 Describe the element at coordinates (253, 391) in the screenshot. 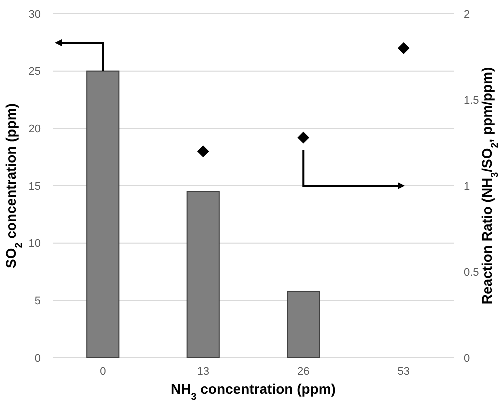

I see `x-axis-title: NH$_{3}$ concentration (ppm)` at that location.